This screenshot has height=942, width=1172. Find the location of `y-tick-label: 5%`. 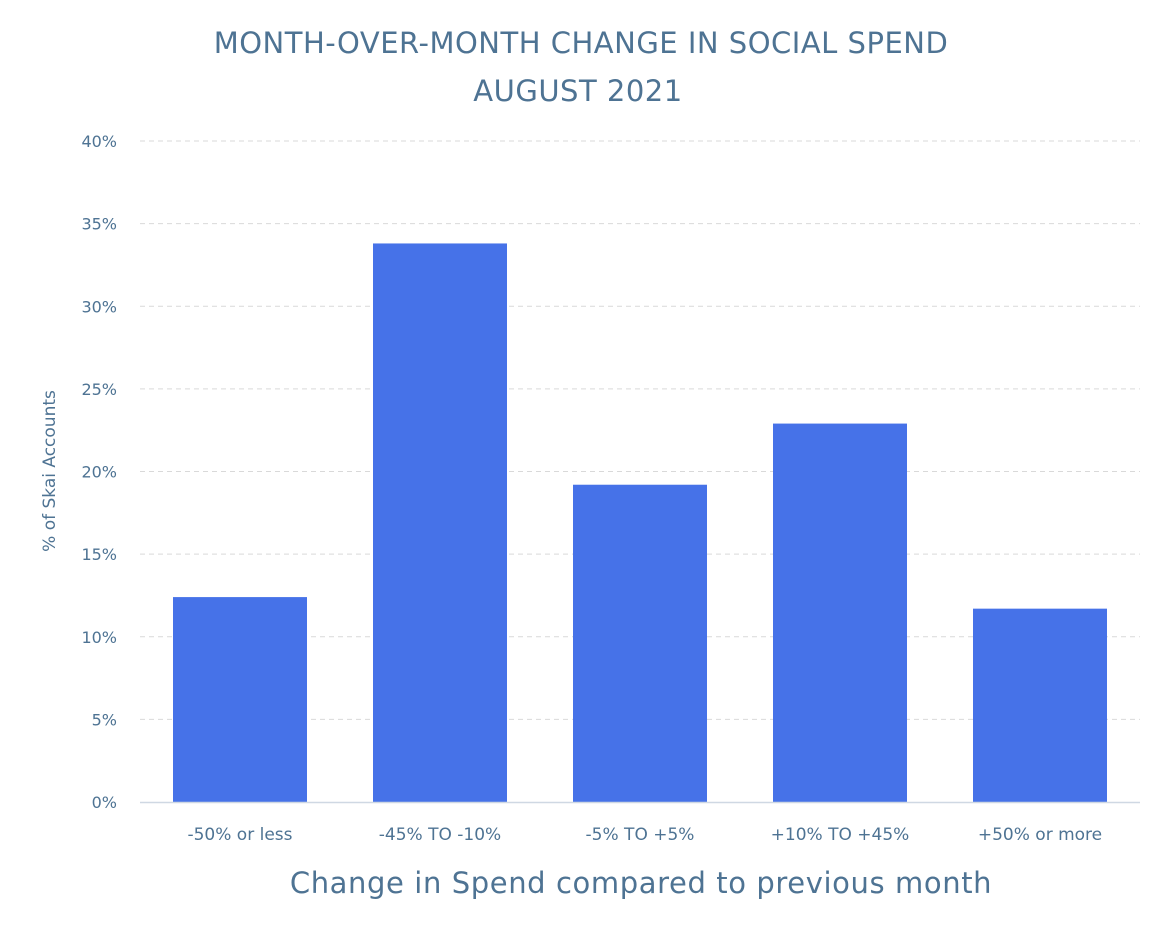

y-tick-label: 5% is located at coordinates (104, 719).